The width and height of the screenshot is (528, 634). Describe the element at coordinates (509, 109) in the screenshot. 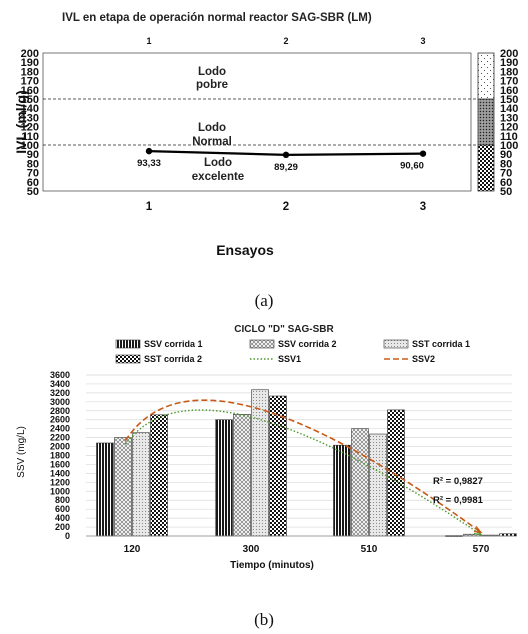

I see `y-tick-label-right: 140` at that location.